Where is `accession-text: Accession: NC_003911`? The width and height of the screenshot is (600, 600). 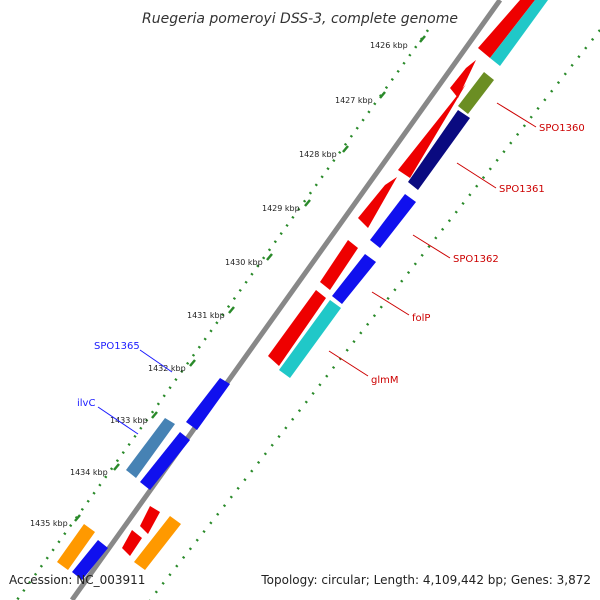 accession-text: Accession: NC_003911 is located at coordinates (77, 580).